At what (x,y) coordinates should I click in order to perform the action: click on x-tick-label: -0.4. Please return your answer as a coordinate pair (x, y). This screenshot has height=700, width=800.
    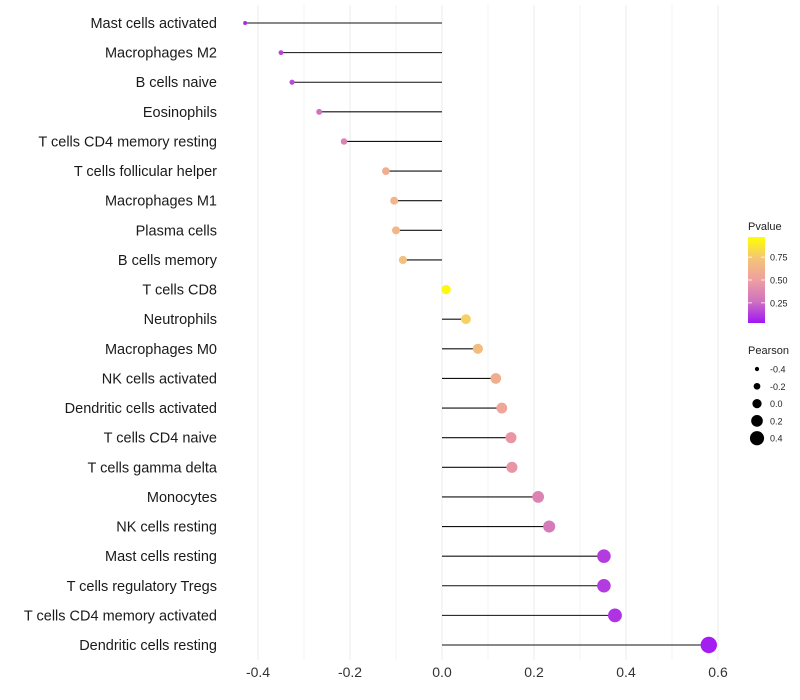
    Looking at the image, I should click on (258, 672).